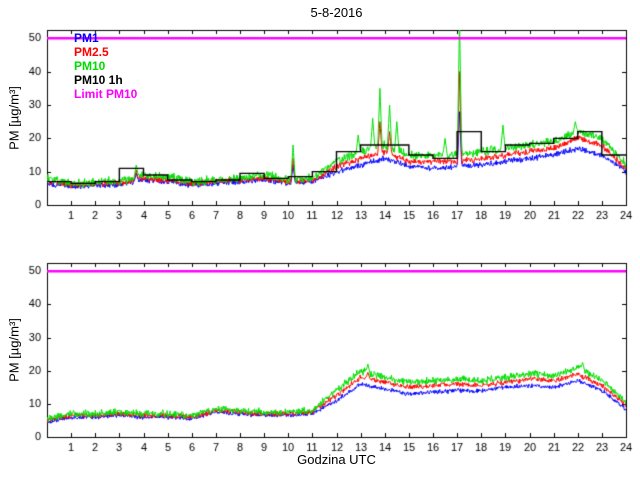 The height and width of the screenshot is (480, 640). Describe the element at coordinates (91, 52) in the screenshot. I see `legend-item-pm2-5: PM2.5` at that location.